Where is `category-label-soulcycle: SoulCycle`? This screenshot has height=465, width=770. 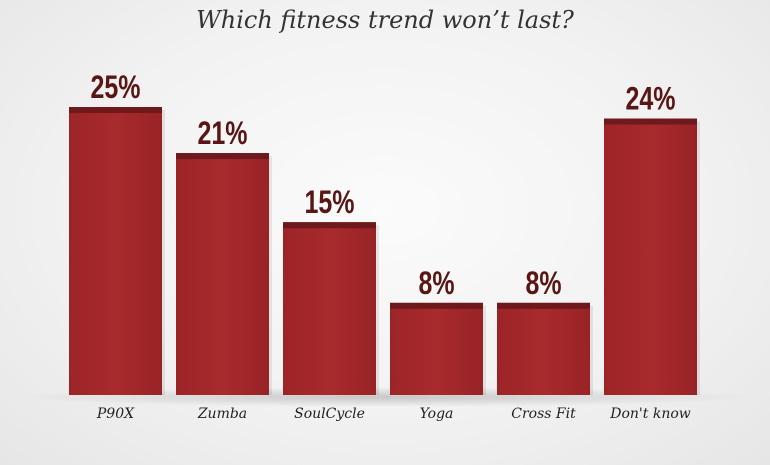 category-label-soulcycle: SoulCycle is located at coordinates (329, 414).